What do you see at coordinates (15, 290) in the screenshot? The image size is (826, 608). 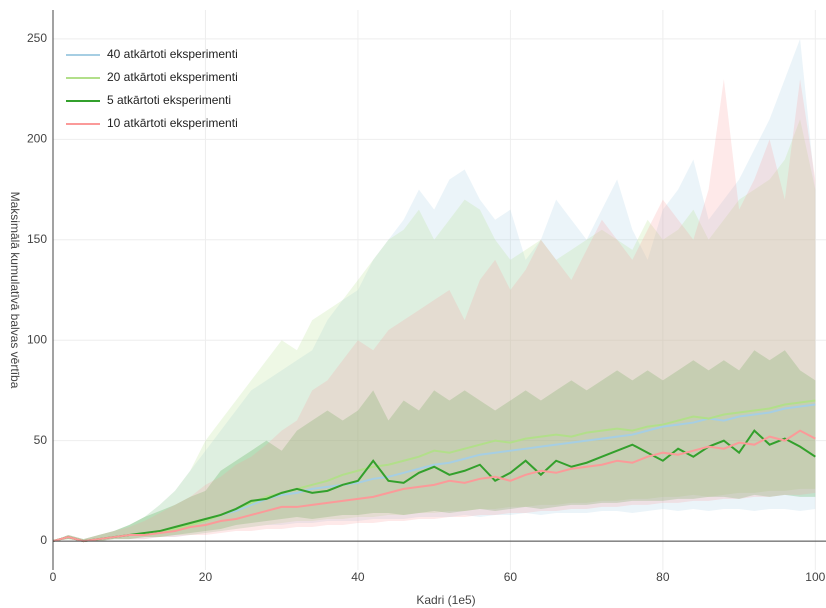 I see `y-axis-label: Maksimālā kumulatīvā balvas vērtība` at bounding box center [15, 290].